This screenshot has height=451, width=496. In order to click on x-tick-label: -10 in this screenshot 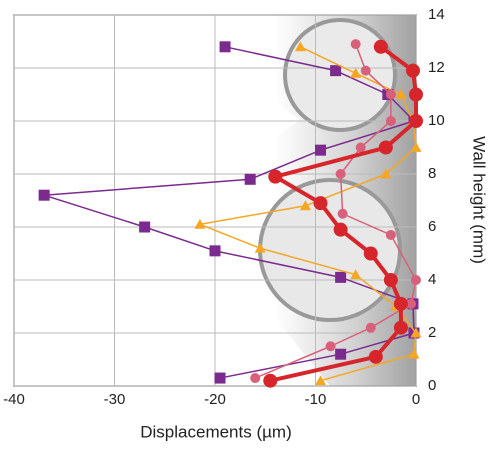, I will do `click(316, 399)`.